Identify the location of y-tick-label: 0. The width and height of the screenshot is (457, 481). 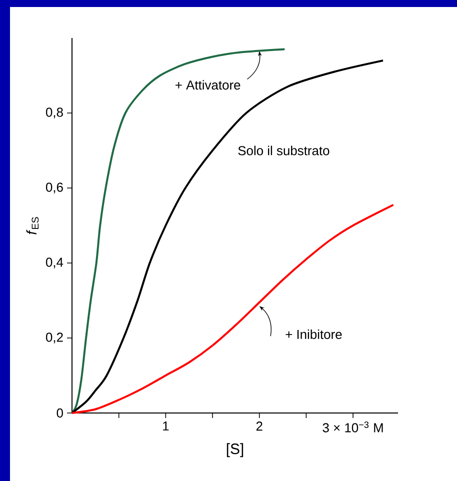
(59, 413).